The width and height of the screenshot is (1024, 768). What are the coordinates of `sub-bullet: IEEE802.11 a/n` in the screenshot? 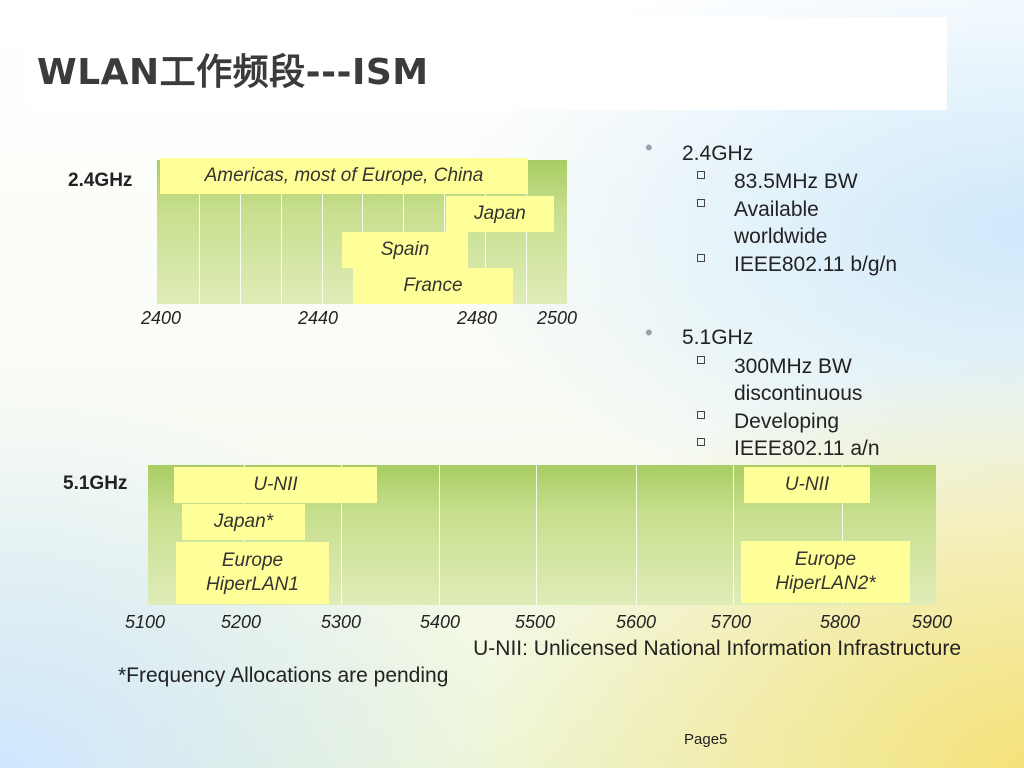 It's located at (807, 448).